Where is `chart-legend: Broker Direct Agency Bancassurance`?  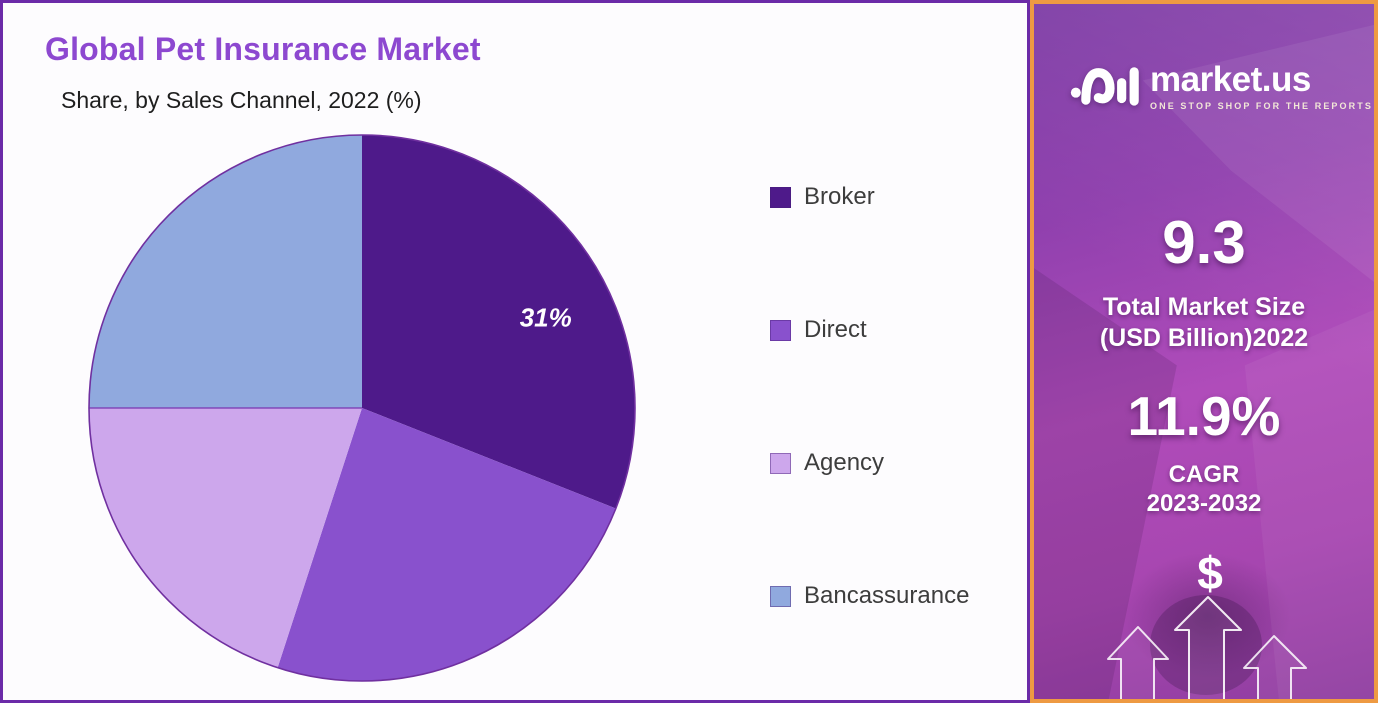 chart-legend: Broker Direct Agency Bancassurance is located at coordinates (869, 443).